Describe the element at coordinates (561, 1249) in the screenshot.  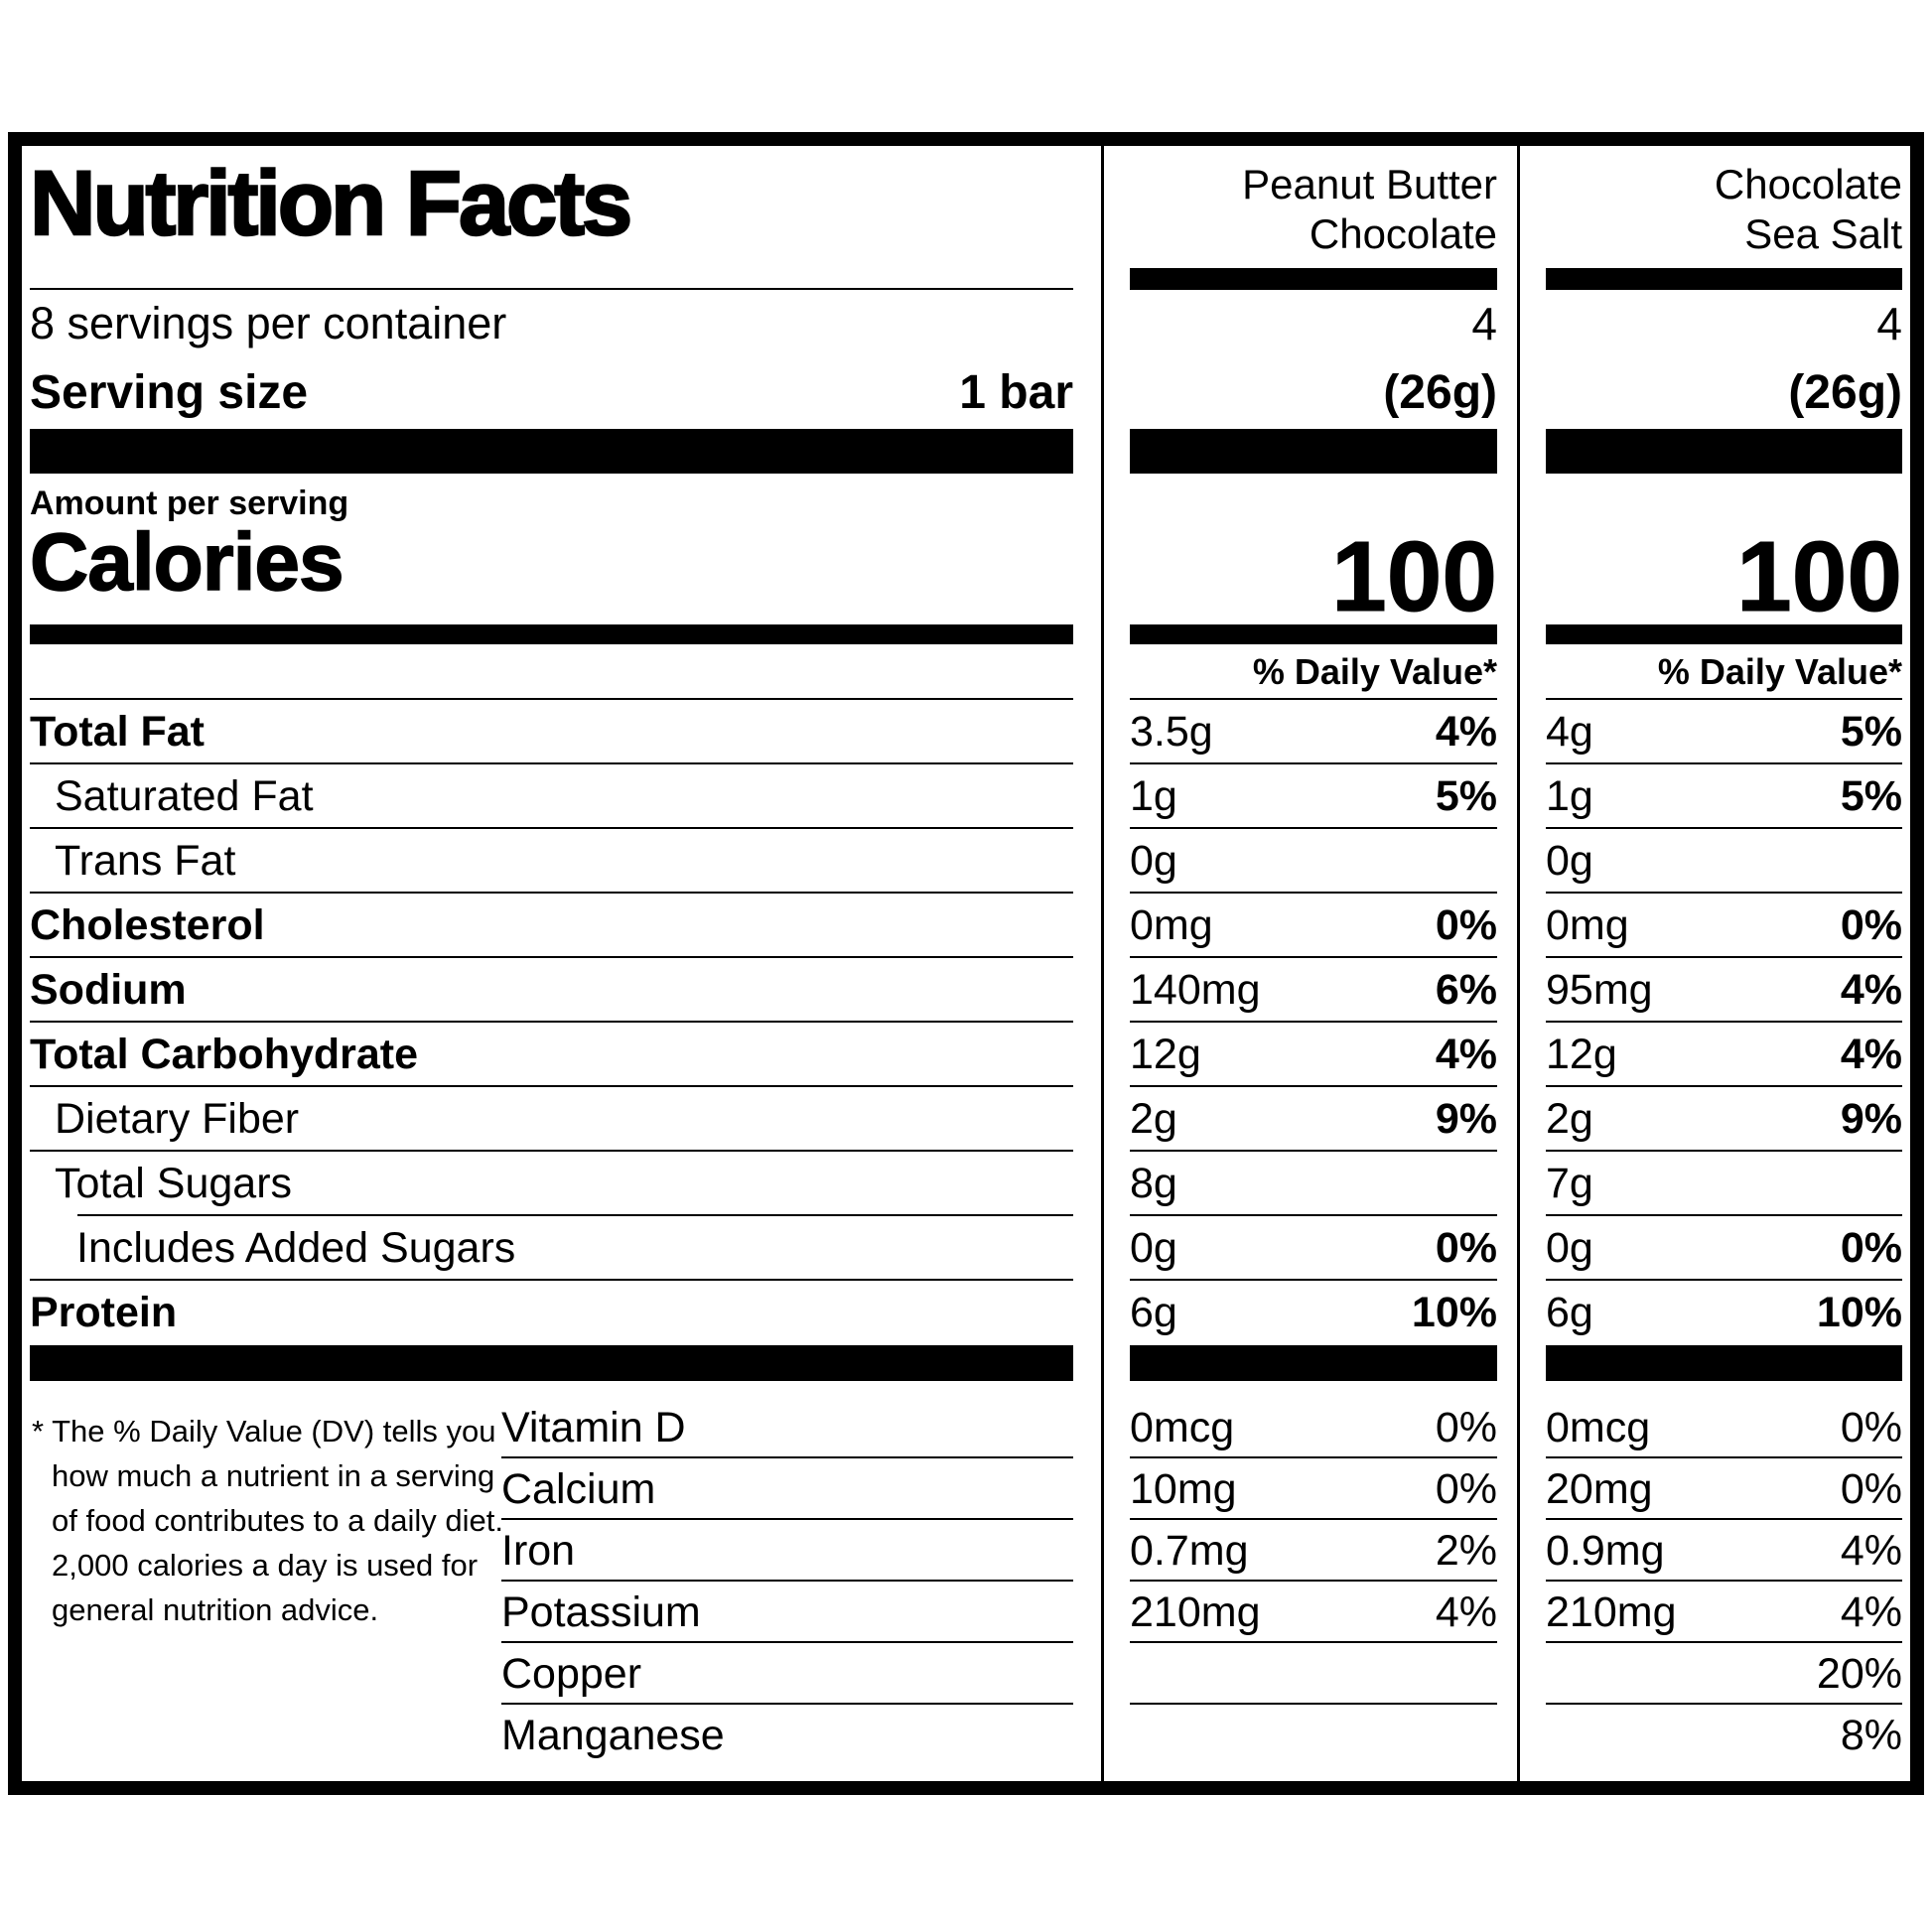
I see `nutrient-name-added-sugars: Includes Added Sugars` at that location.